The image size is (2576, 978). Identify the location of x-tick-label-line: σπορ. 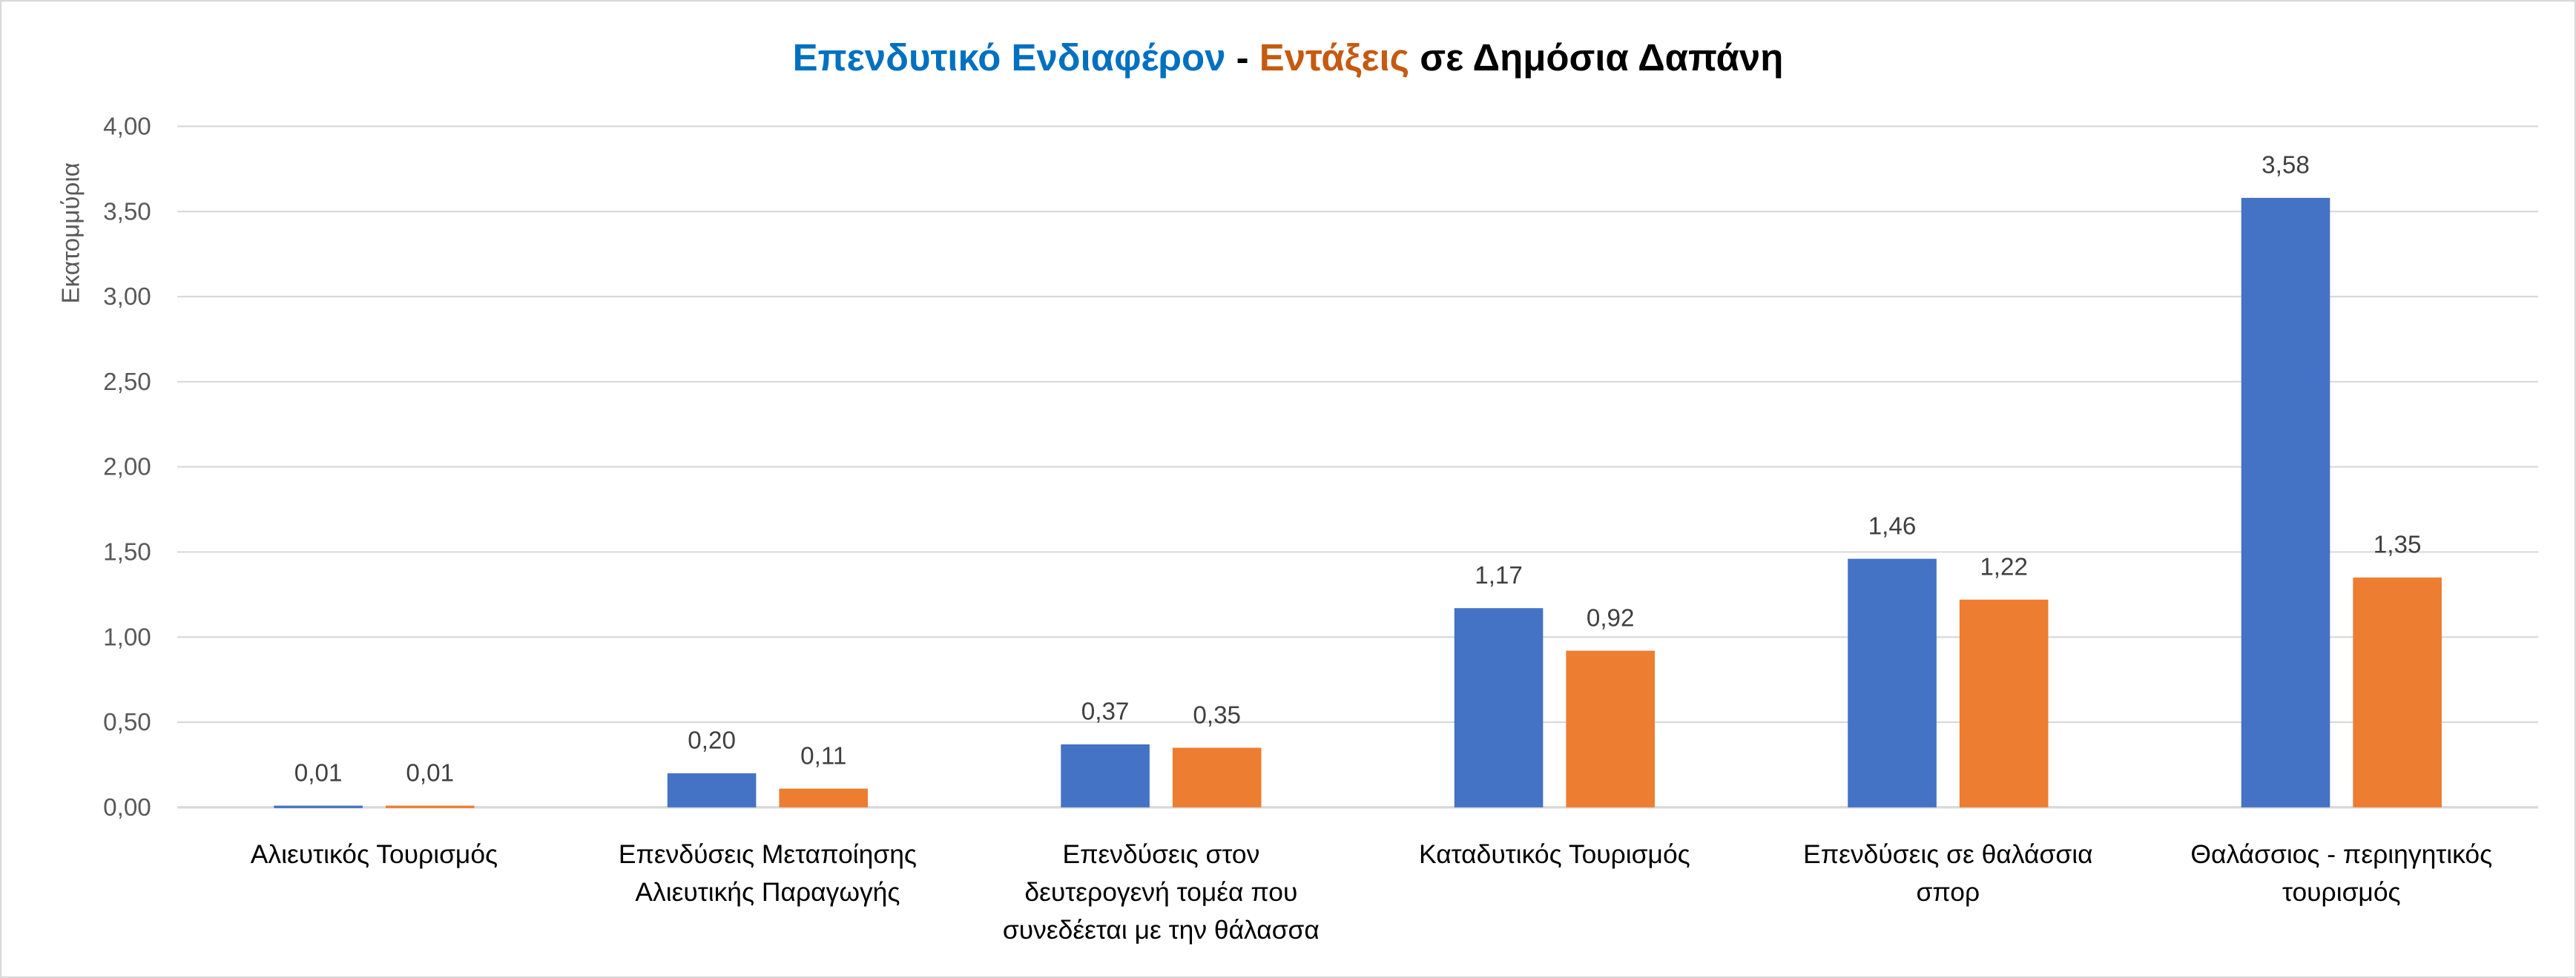
(1948, 892).